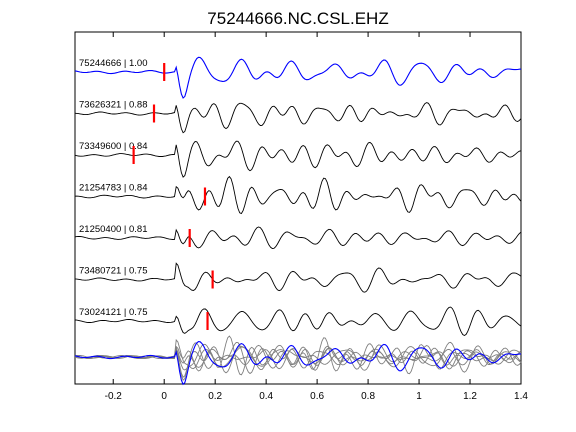 The height and width of the screenshot is (432, 576). I want to click on x-tick-label: 0.4, so click(266, 396).